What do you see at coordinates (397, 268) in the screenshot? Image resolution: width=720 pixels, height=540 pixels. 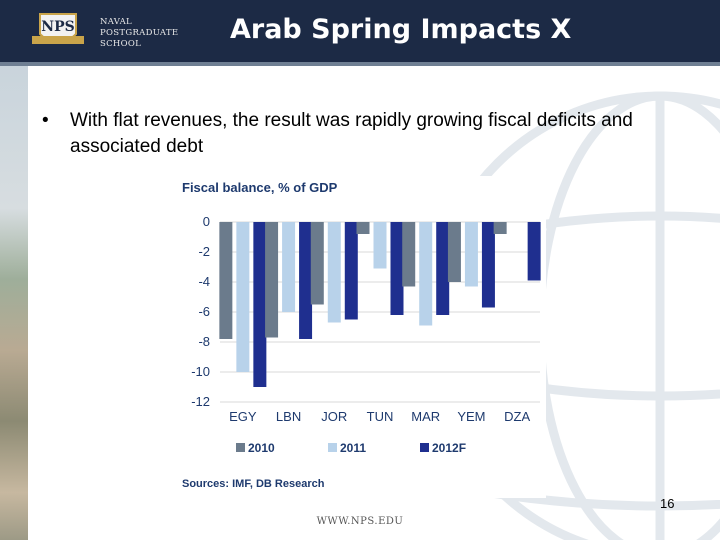 I see `bar-tun-2012f` at bounding box center [397, 268].